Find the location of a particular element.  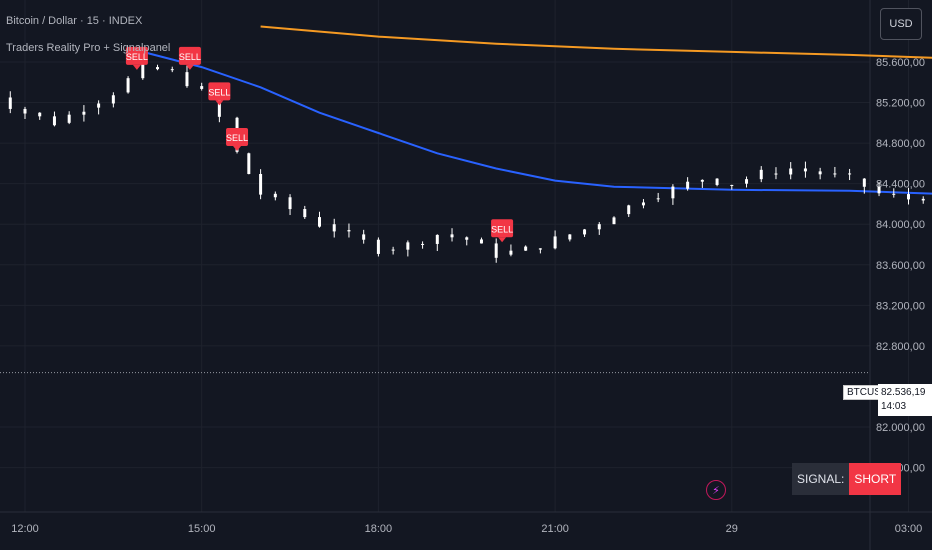

y-tick-label: 82.800,00 is located at coordinates (900, 347).